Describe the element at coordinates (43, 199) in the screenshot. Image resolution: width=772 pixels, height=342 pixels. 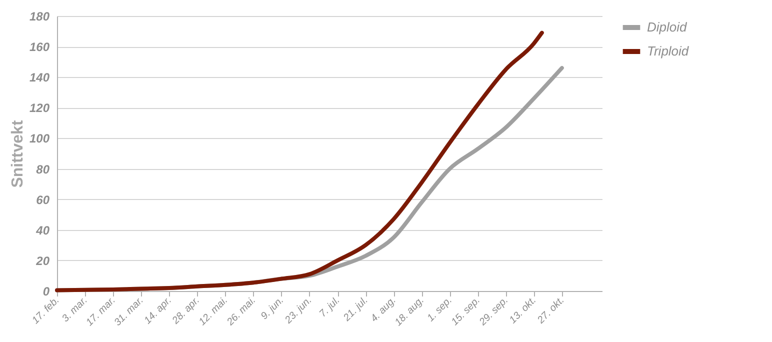
I see `y-tick-label: 60` at that location.